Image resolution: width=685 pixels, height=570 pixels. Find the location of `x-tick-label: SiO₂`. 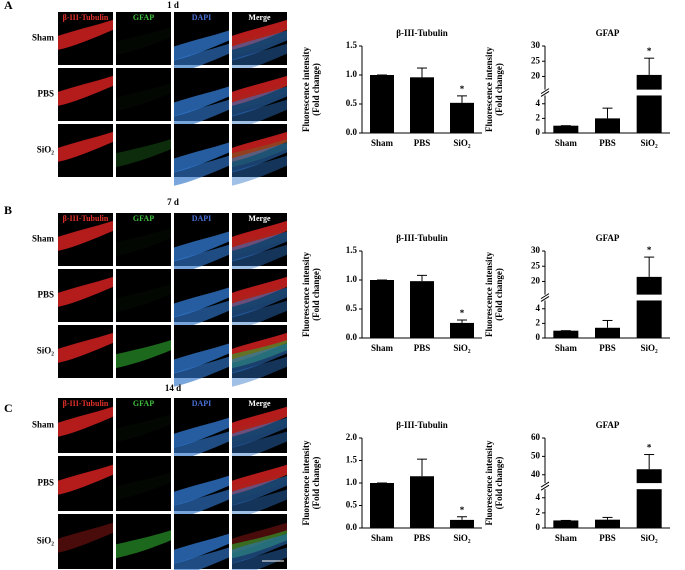

x-tick-label: SiO₂ is located at coordinates (650, 143).